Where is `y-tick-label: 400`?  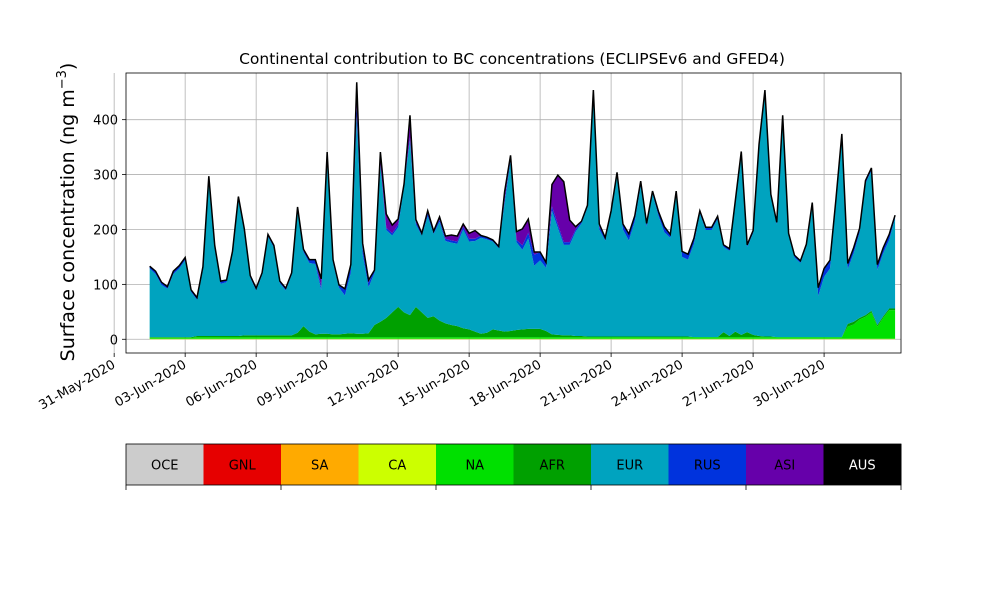
y-tick-label: 400 is located at coordinates (105, 121).